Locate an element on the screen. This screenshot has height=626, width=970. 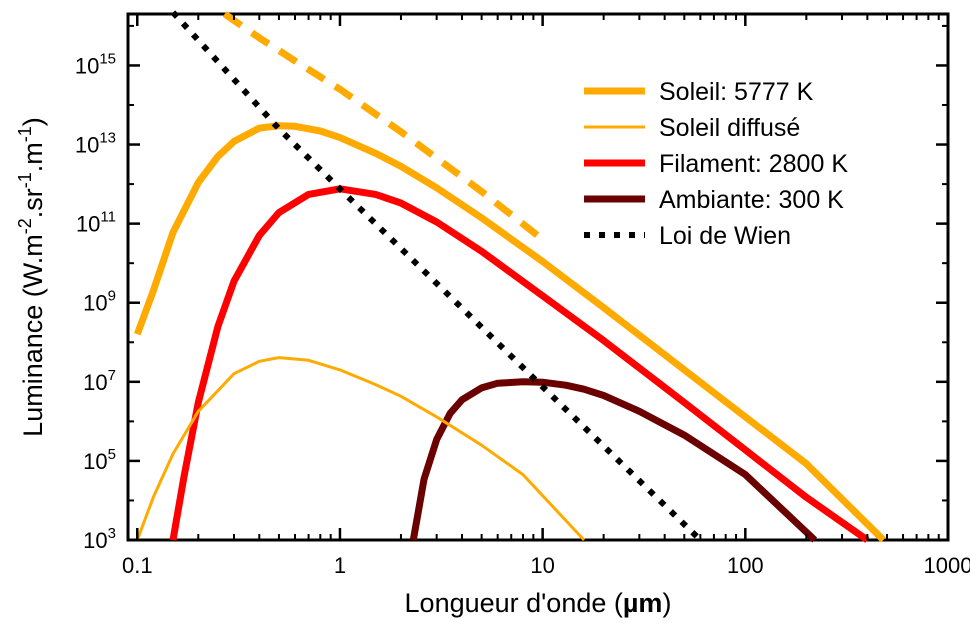
y-tick-label: 10⁷ is located at coordinates (99, 381).